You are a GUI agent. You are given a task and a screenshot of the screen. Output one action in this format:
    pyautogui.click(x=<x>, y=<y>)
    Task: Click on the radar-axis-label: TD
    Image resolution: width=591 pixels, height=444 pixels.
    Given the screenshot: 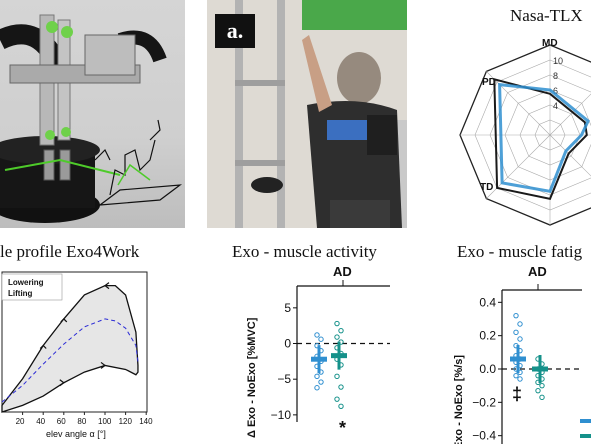 What is the action you would take?
    pyautogui.click(x=486, y=187)
    